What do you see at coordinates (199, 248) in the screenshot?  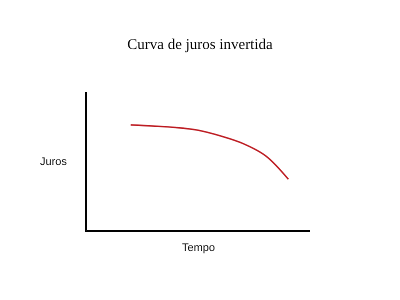 I see `x-axis-title: Tempo` at bounding box center [199, 248].